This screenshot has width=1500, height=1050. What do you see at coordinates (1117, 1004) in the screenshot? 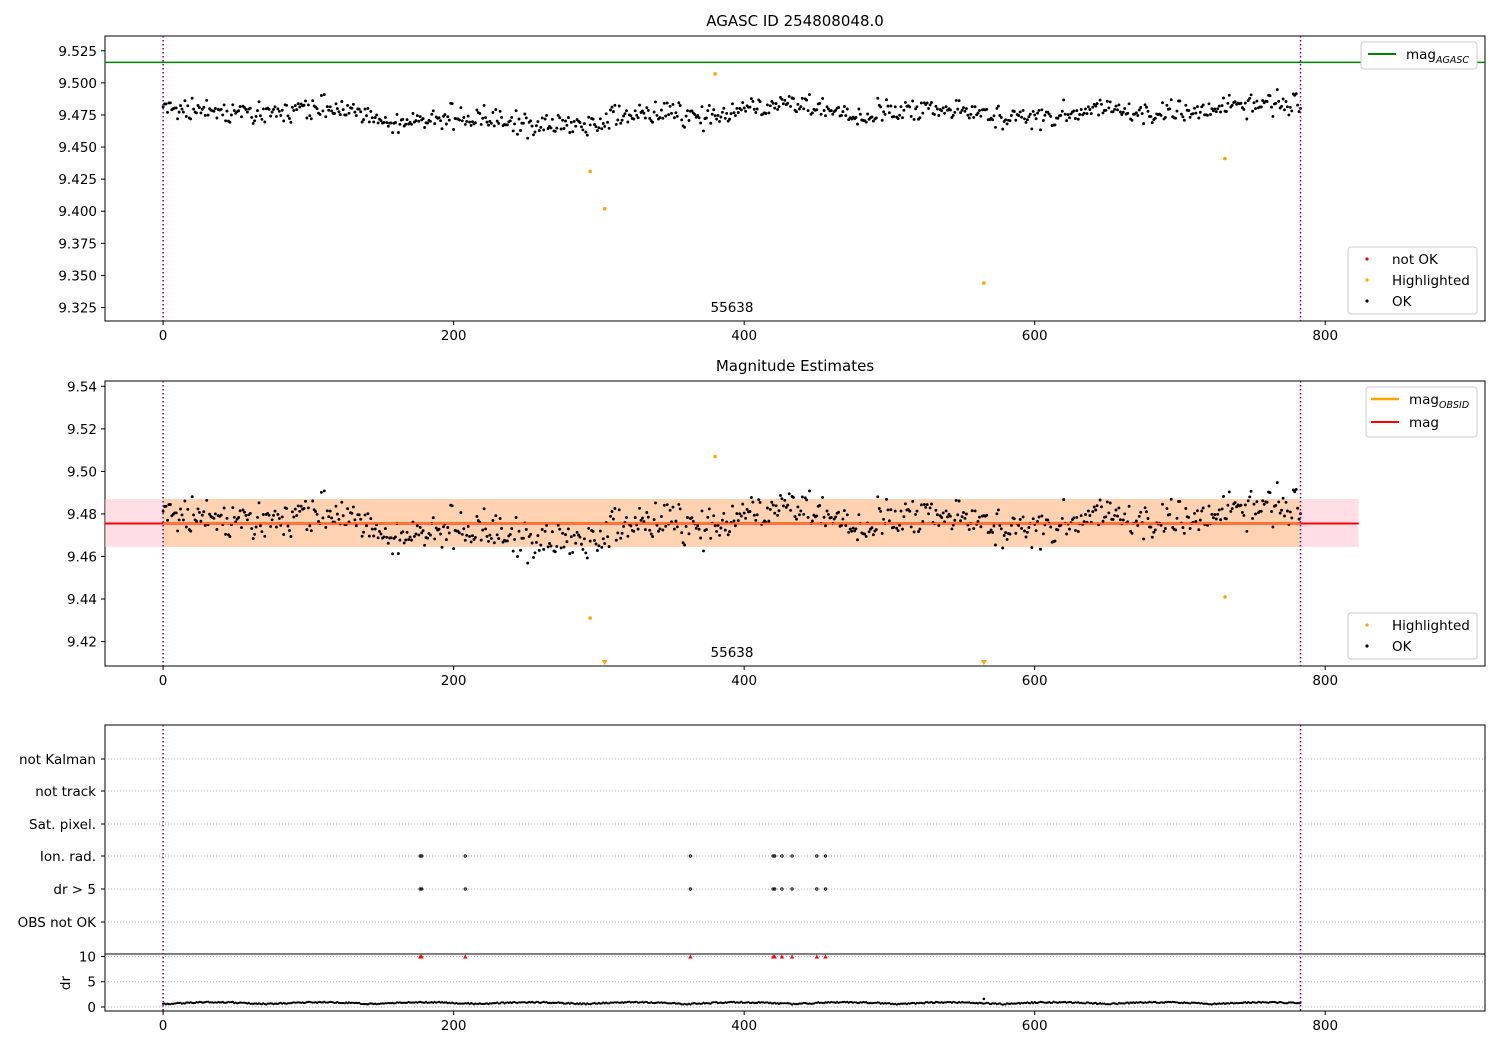
I see `dr-point` at bounding box center [1117, 1004].